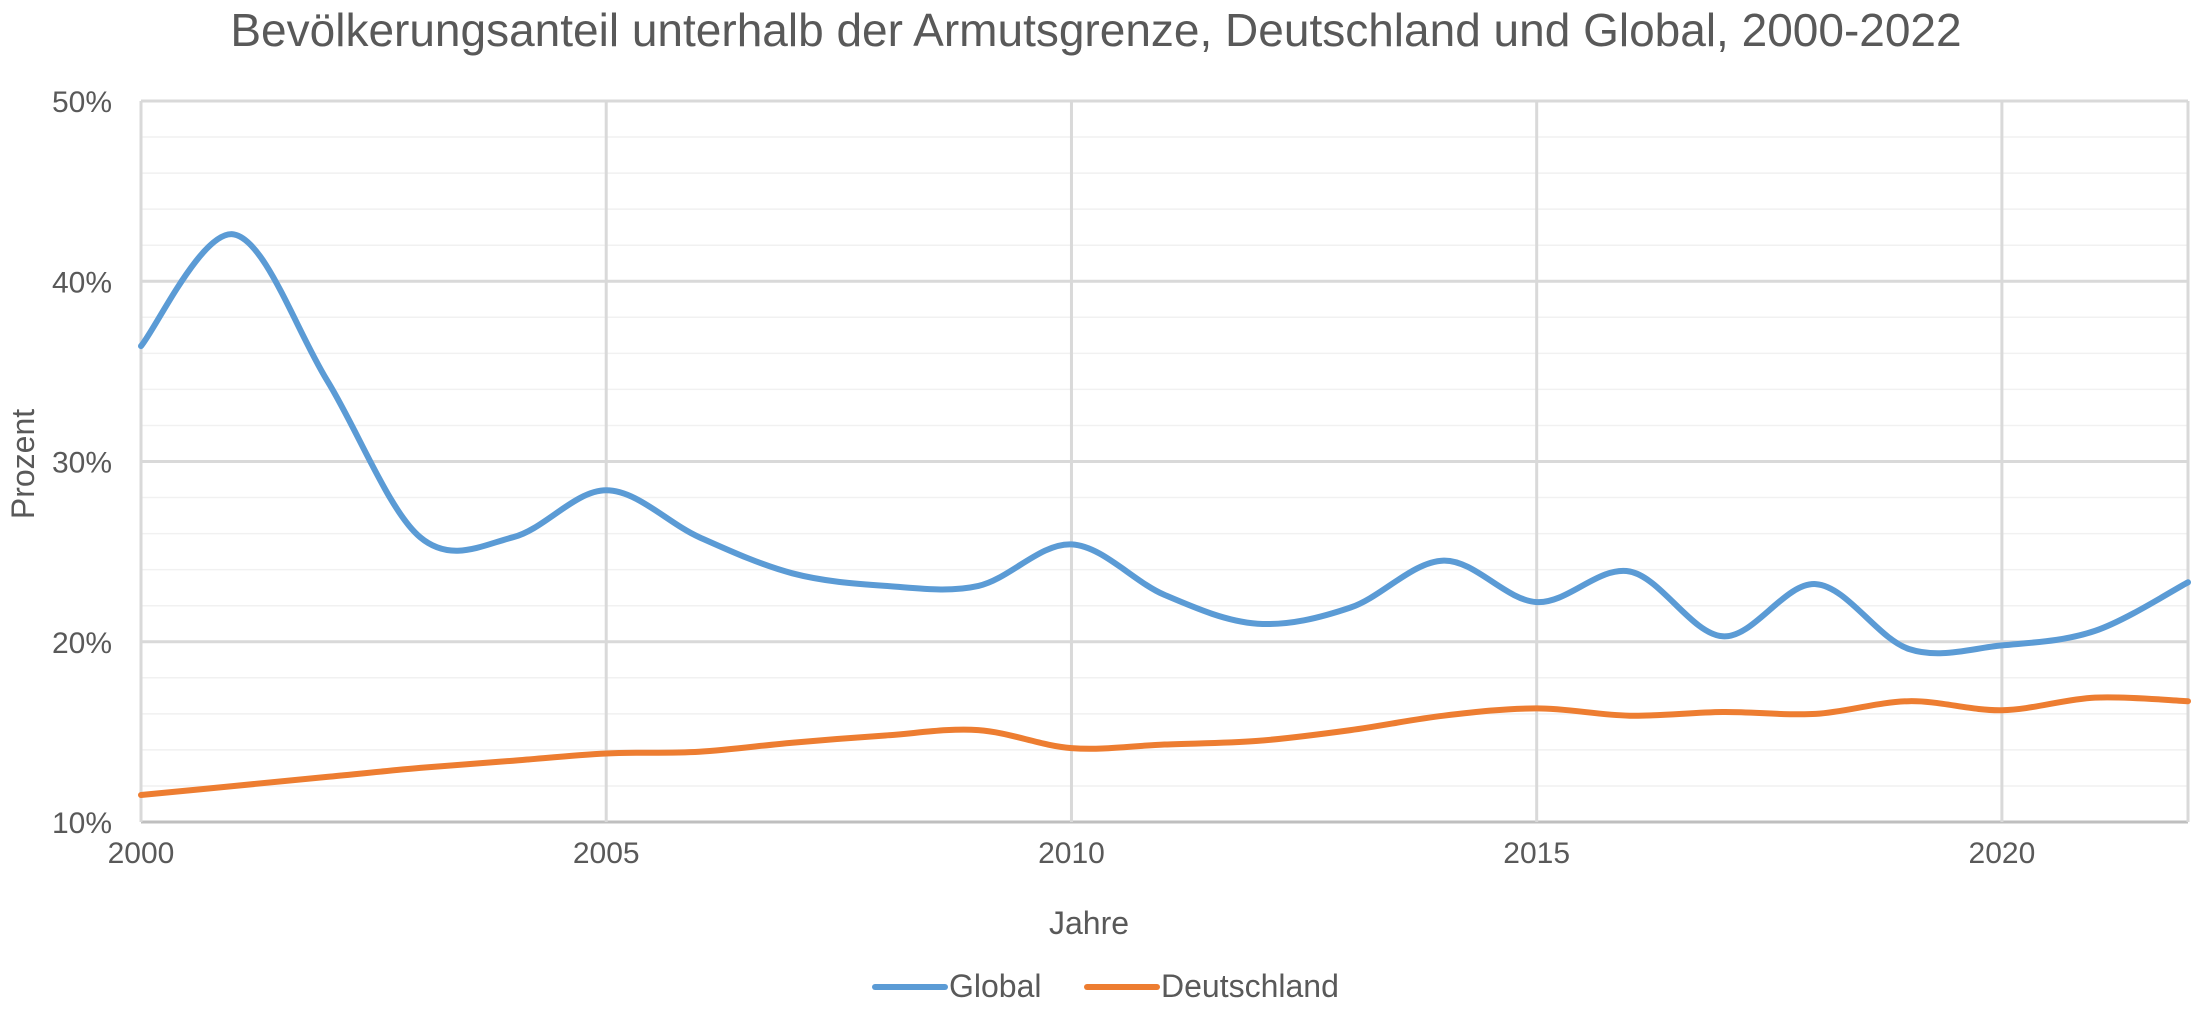  What do you see at coordinates (23, 464) in the screenshot?
I see `y-axis-label: Prozent` at bounding box center [23, 464].